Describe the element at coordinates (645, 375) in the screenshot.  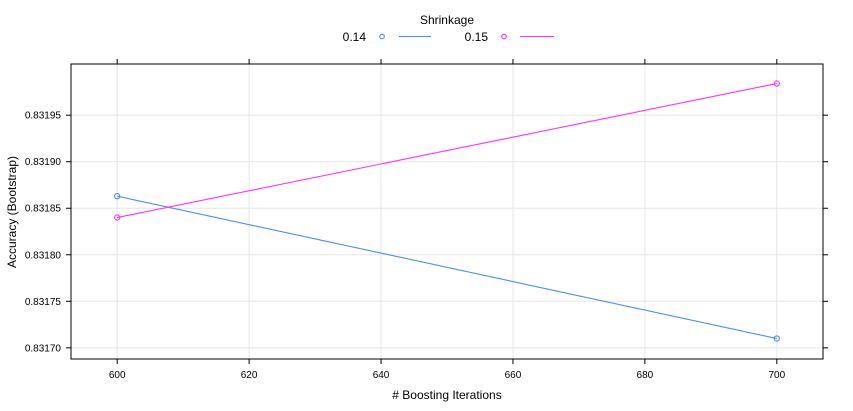
I see `x-tick-label: 680` at that location.